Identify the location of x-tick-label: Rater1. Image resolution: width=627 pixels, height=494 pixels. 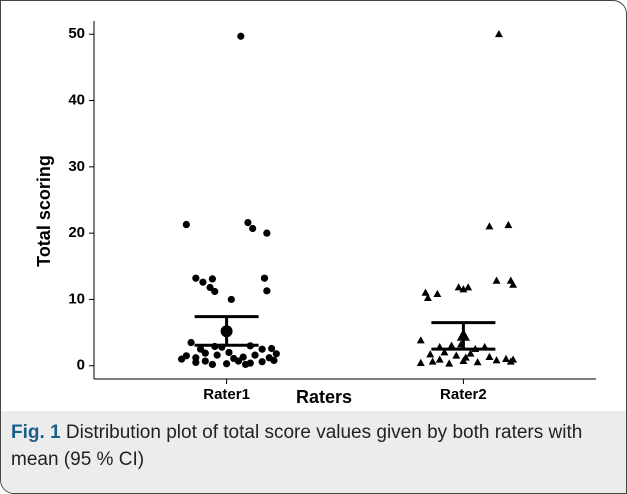
(226, 394).